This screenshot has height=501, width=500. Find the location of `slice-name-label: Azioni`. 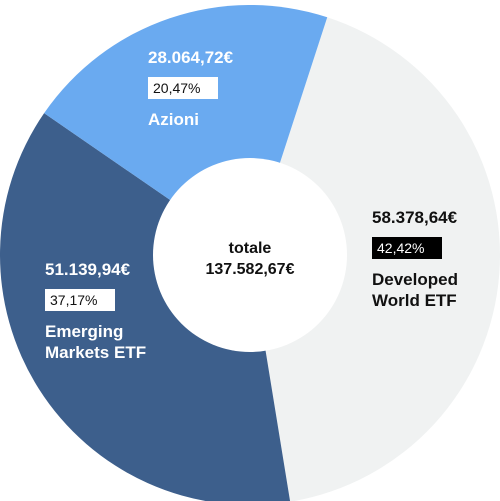

slice-name-label: Azioni is located at coordinates (173, 119).